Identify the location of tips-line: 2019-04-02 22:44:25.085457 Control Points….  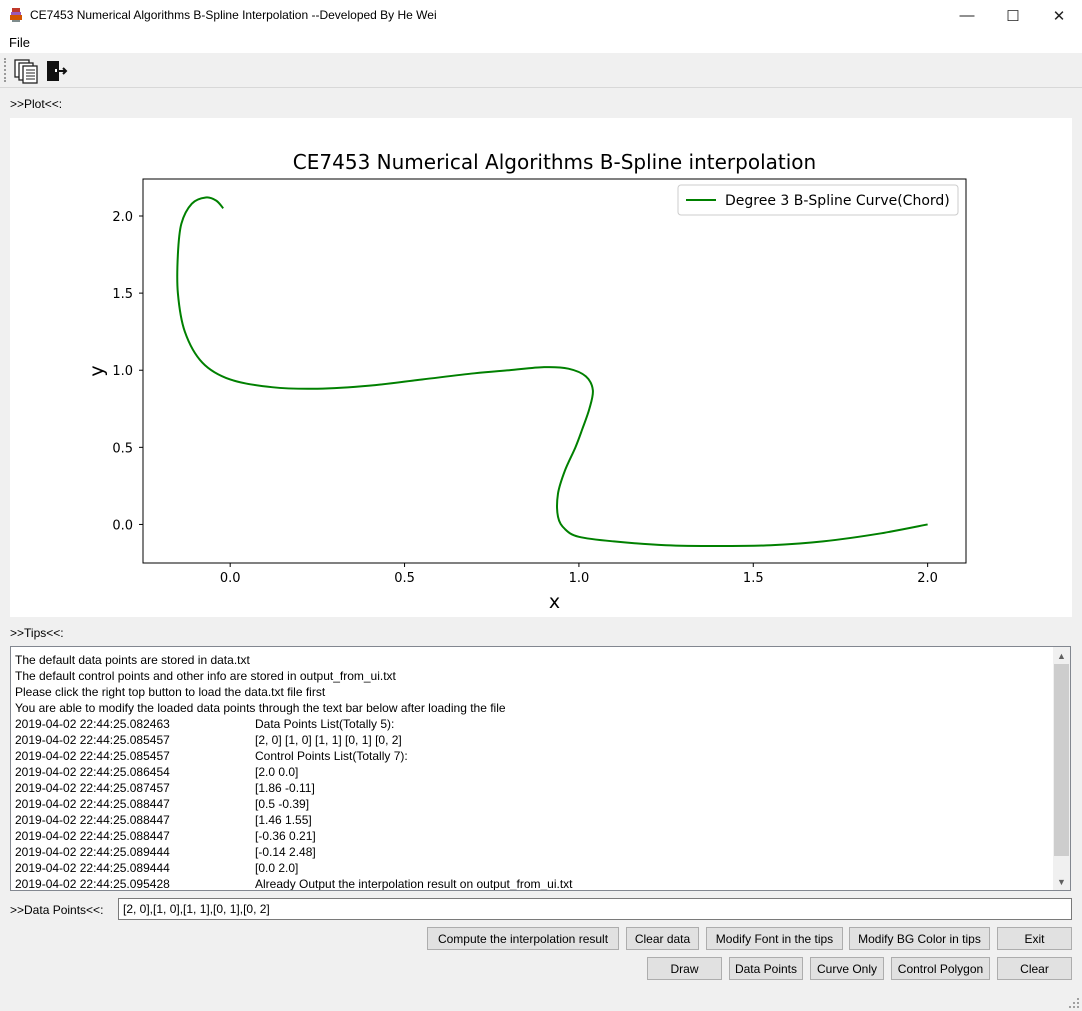
(535, 756).